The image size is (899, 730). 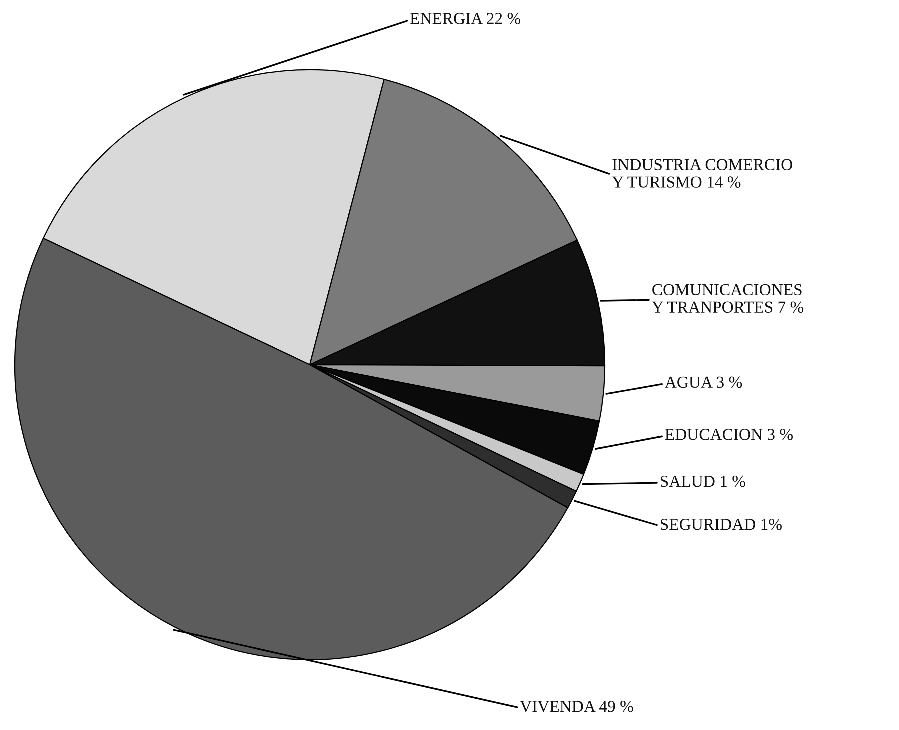 I want to click on slice-label: ENERGIA 22 %, so click(x=465, y=18).